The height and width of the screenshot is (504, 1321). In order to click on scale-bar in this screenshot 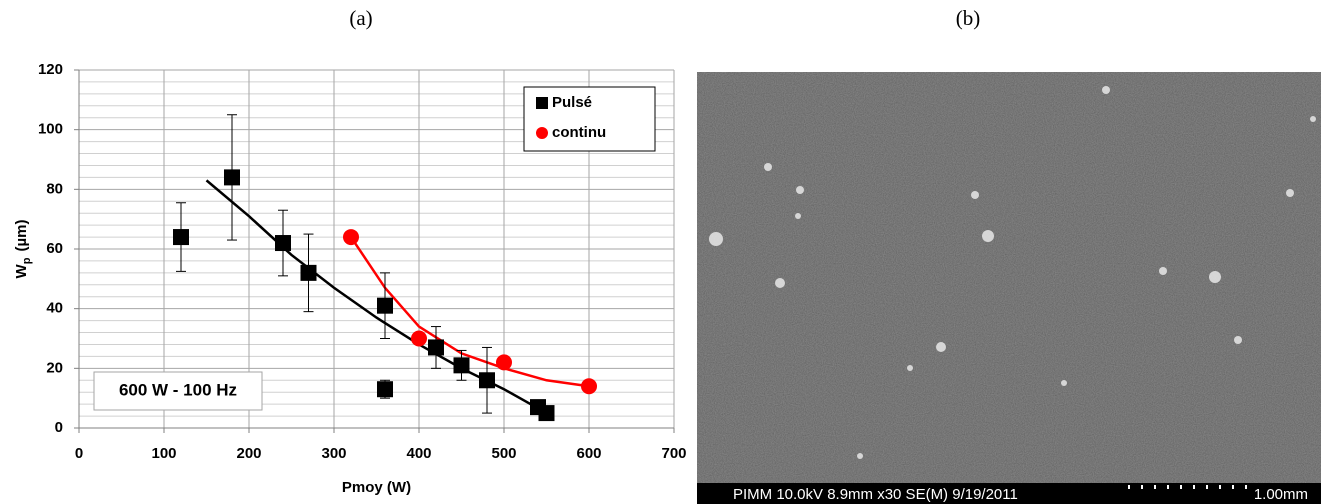, I will do `click(1187, 487)`.